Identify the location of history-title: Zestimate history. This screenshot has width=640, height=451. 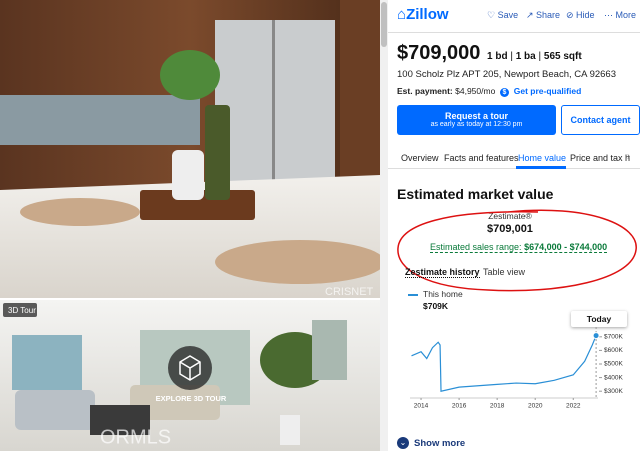
(442, 272).